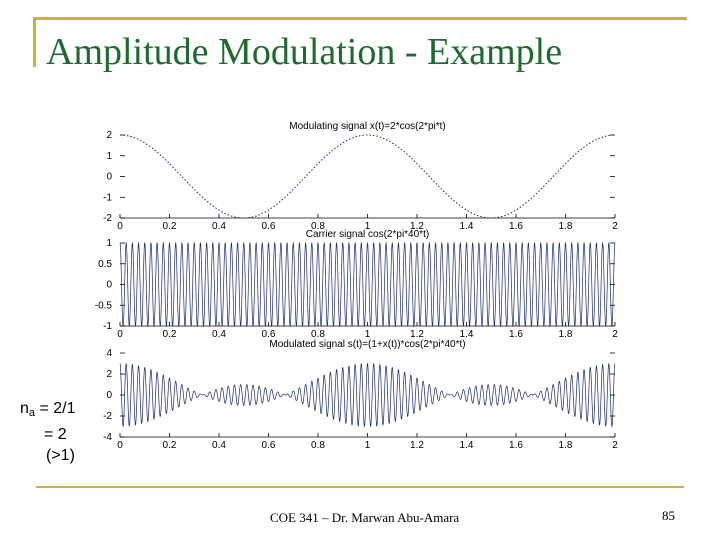  I want to click on right-accent-rule, so click(685, 18).